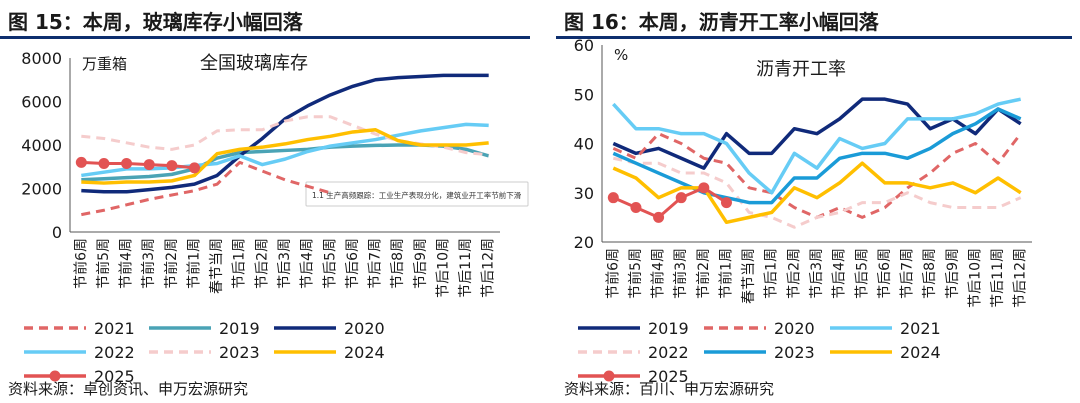 This screenshot has width=1080, height=403. Describe the element at coordinates (104, 64) in the screenshot. I see `unit-label: 万重箱` at that location.